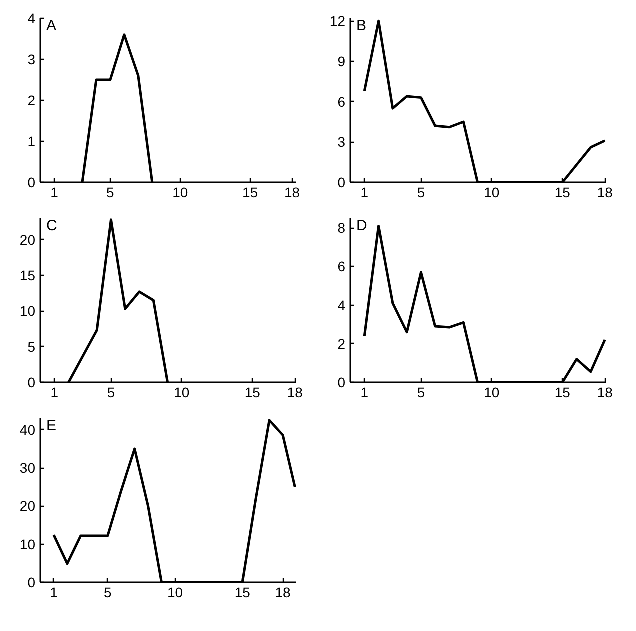  Describe the element at coordinates (28, 430) in the screenshot. I see `y-tick-label: 40` at that location.